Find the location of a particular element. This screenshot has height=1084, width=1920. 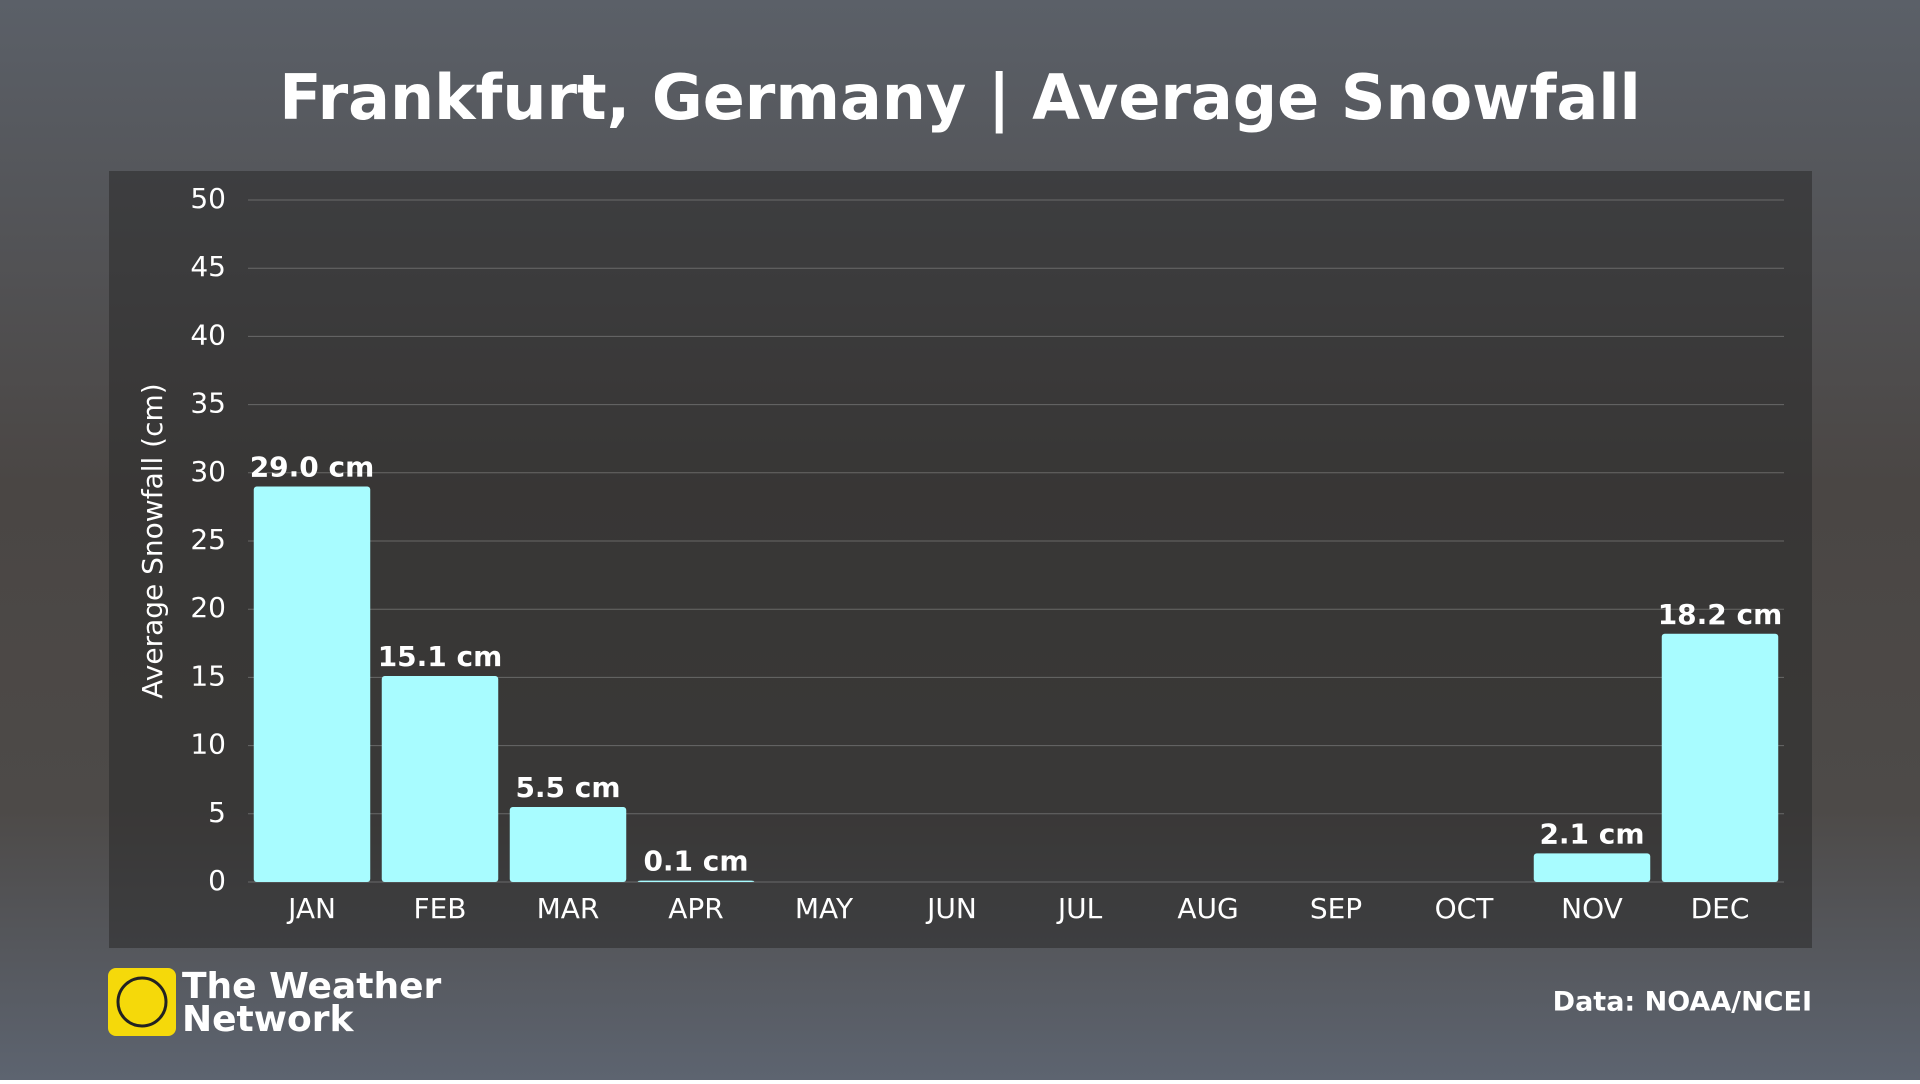

y-tick-label: 50 is located at coordinates (208, 198).